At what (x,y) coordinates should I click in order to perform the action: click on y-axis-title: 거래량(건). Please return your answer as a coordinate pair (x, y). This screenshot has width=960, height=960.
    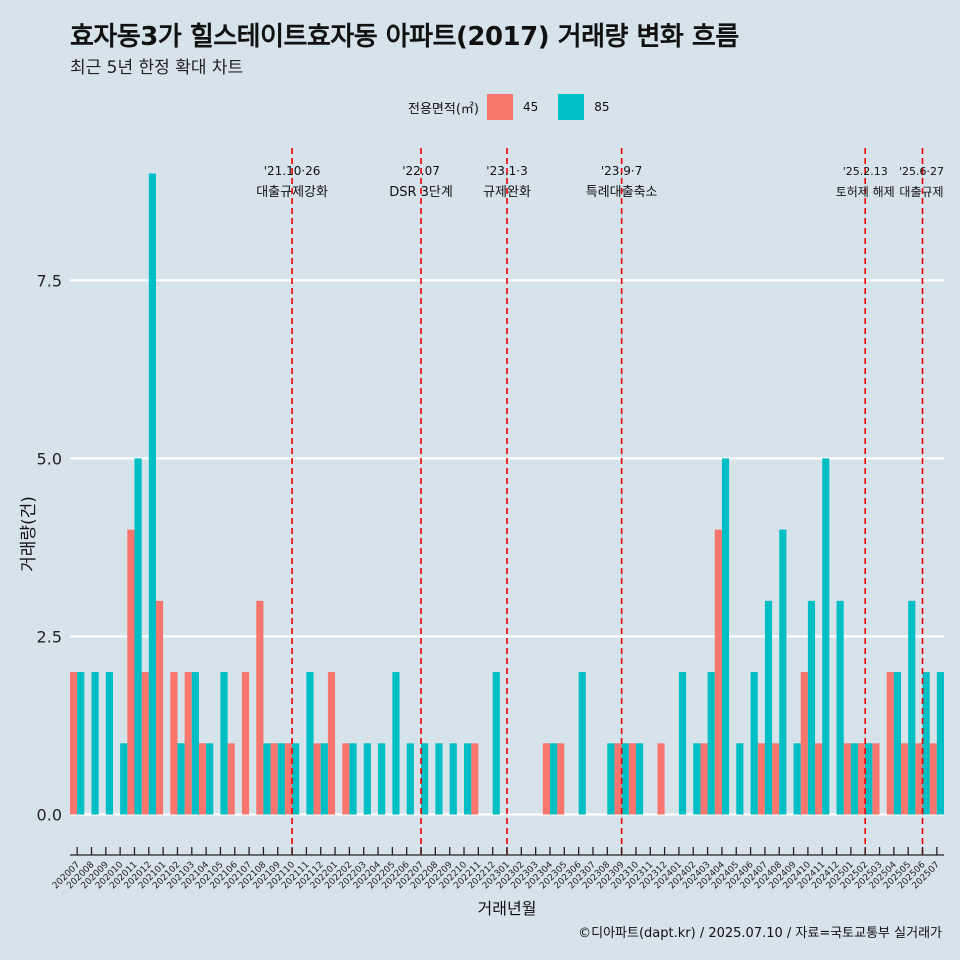
    Looking at the image, I should click on (29, 534).